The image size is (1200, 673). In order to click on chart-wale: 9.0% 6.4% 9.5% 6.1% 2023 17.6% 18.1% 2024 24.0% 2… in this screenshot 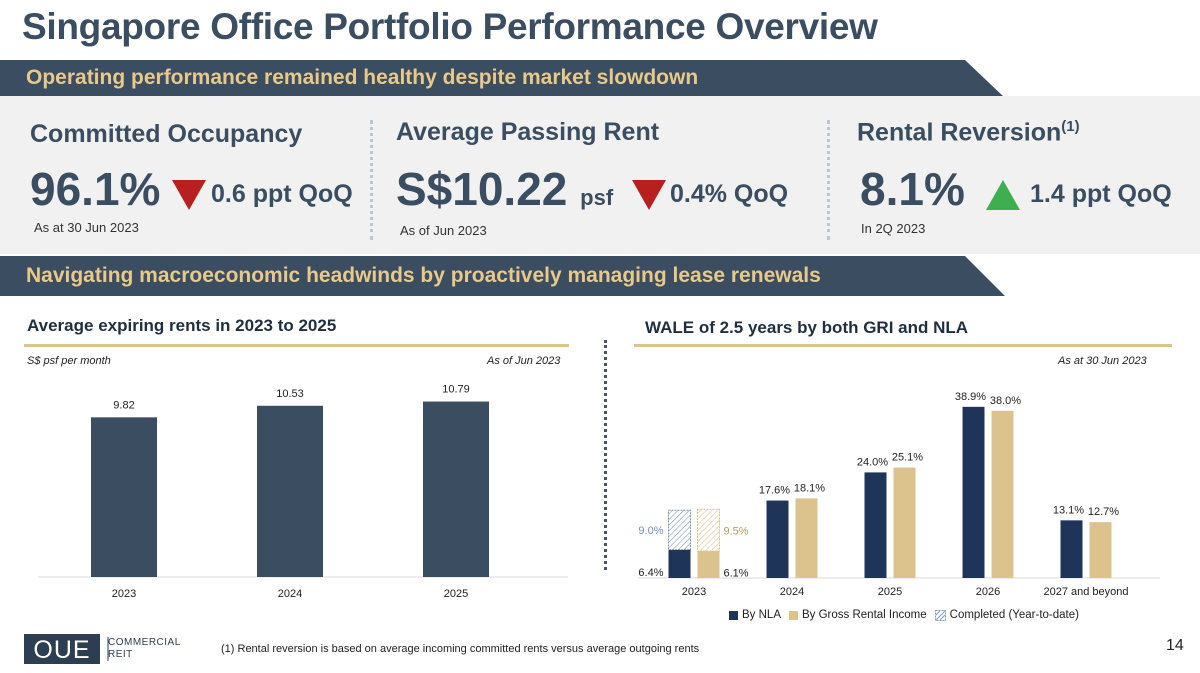, I will do `click(899, 494)`.